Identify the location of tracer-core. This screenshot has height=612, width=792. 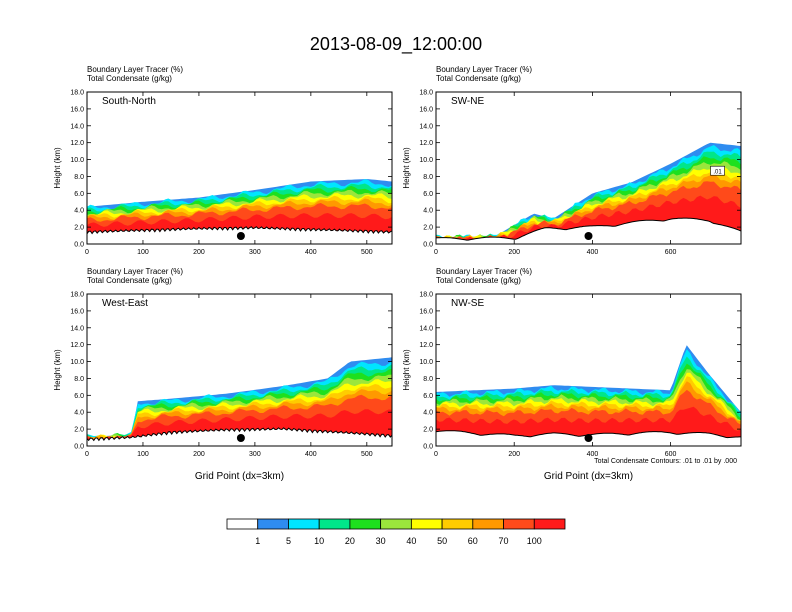
(588, 423).